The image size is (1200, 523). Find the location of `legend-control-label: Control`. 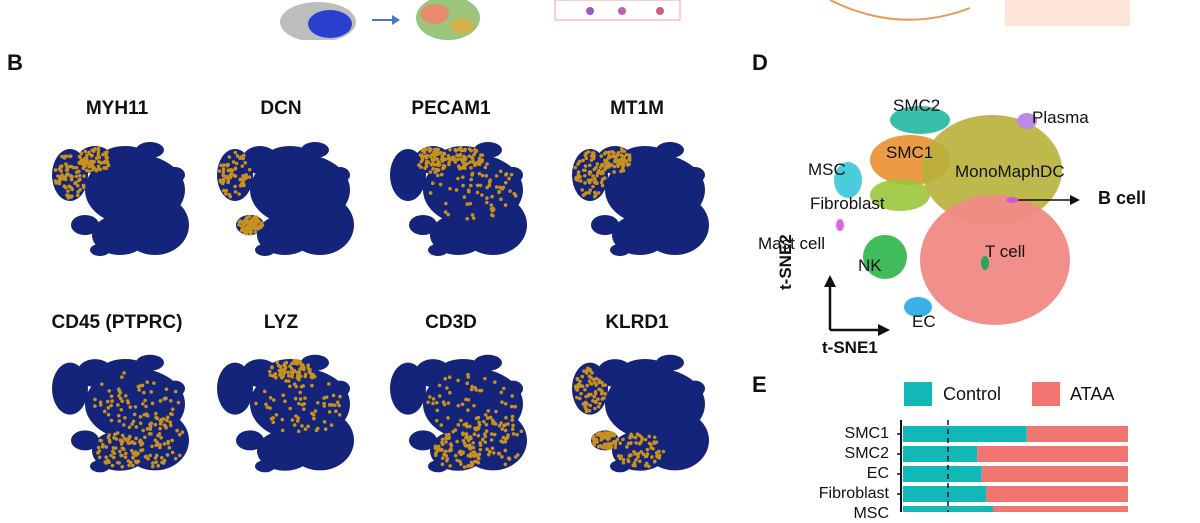

legend-control-label: Control is located at coordinates (972, 394).